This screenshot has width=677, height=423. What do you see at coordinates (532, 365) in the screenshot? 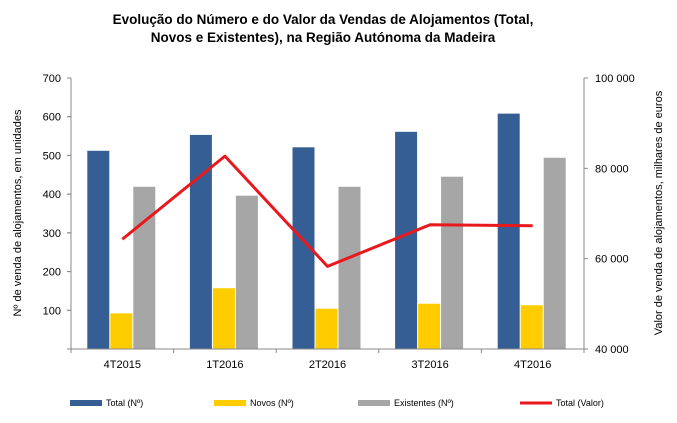
I see `x-tick-4t2016: 4T2016` at bounding box center [532, 365].